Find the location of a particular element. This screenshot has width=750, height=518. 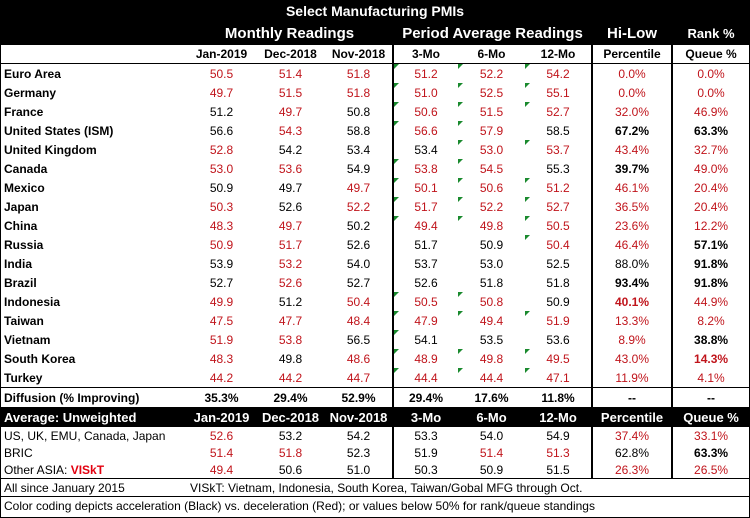

avg-cell-p1: 53.3 is located at coordinates (425, 435).